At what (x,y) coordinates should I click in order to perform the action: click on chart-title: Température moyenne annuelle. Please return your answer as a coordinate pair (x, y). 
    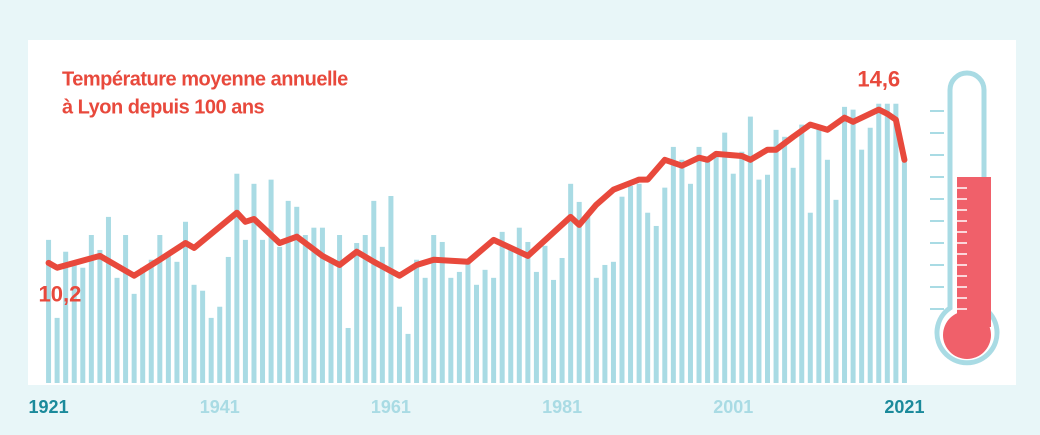
    Looking at the image, I should click on (205, 79).